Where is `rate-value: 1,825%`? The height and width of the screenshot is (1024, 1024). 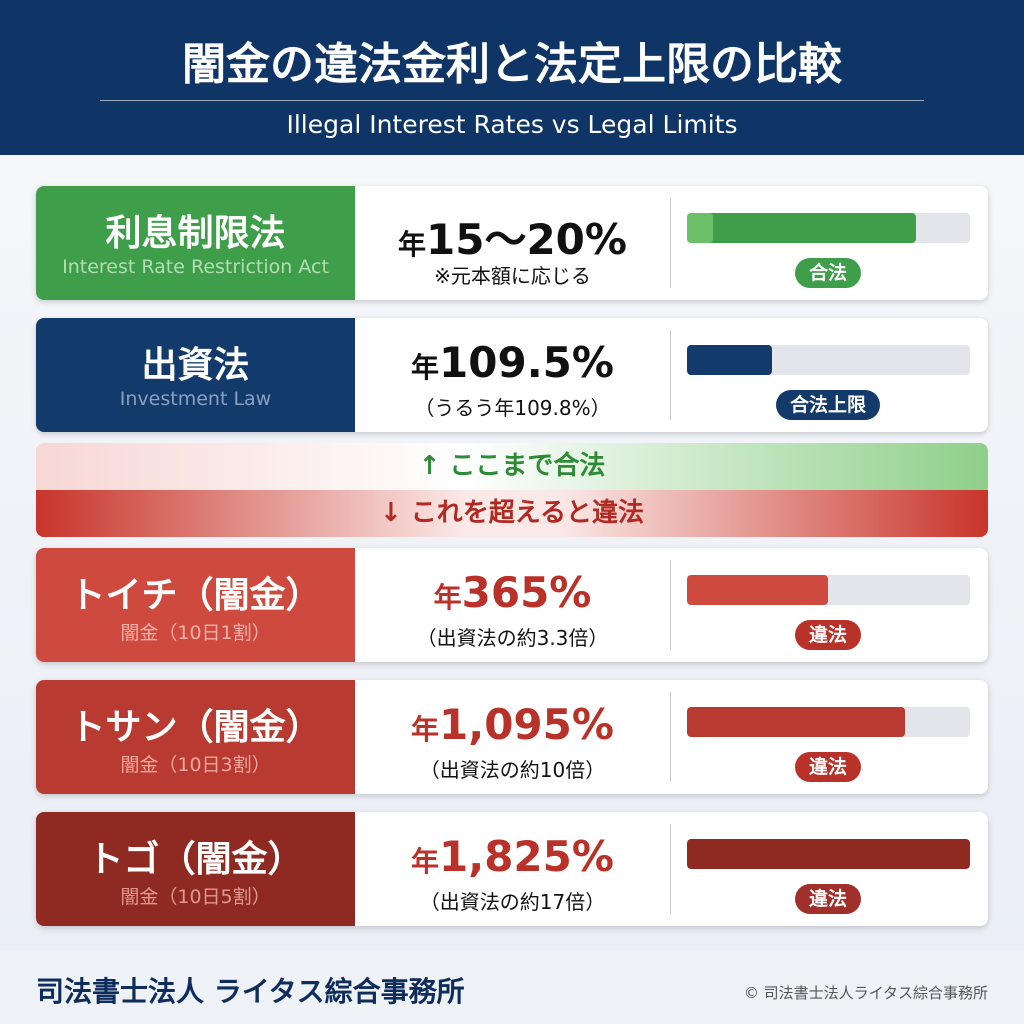
rate-value: 1,825% is located at coordinates (526, 856).